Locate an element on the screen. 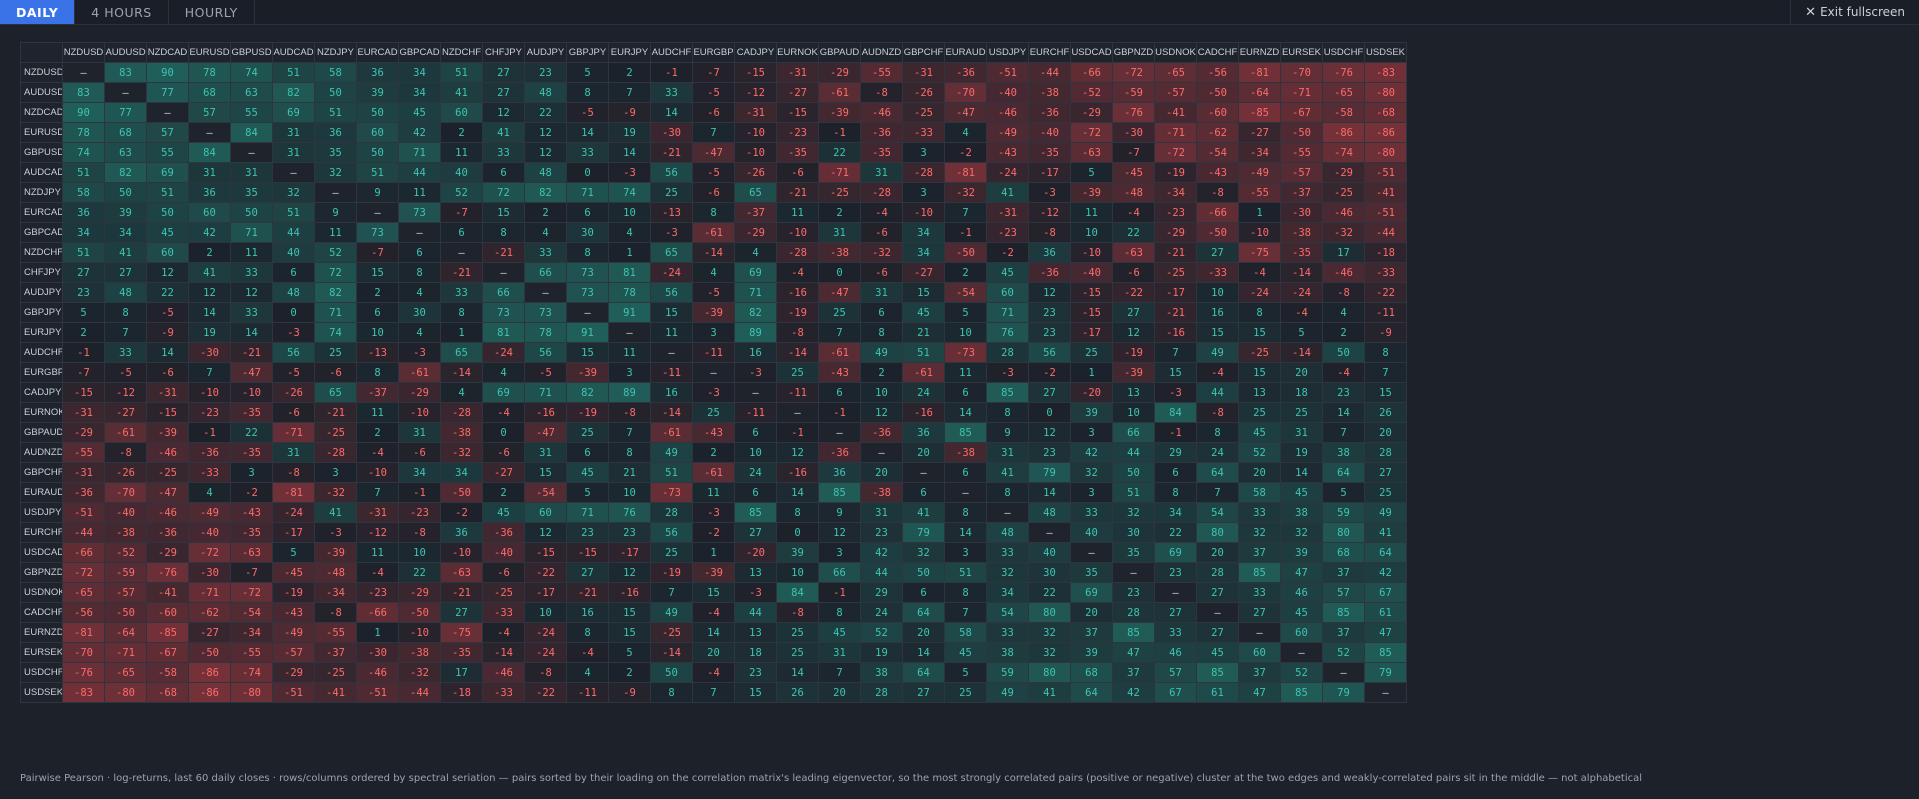 The image size is (1919, 799). correlation-cell: 38 is located at coordinates (1007, 652).